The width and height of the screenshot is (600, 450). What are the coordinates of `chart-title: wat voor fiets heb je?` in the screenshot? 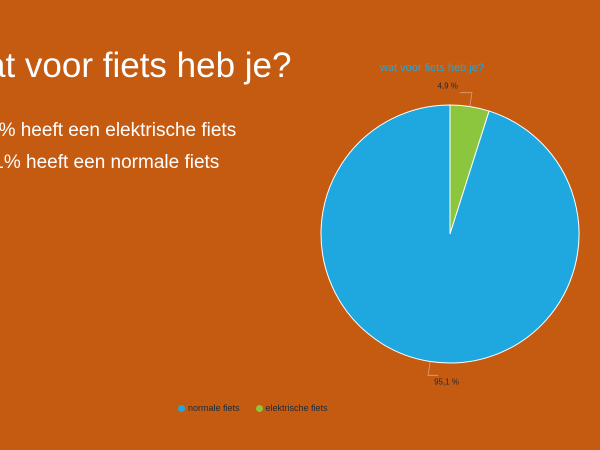 It's located at (432, 68).